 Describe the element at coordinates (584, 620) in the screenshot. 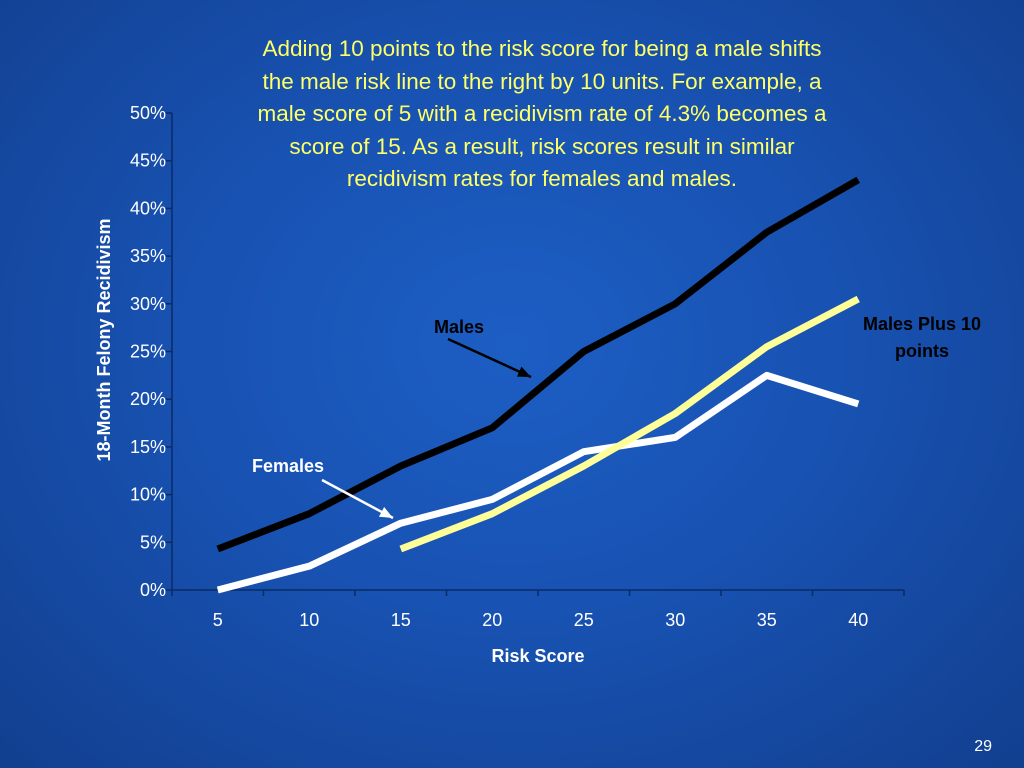

I see `x-tick-label: 25` at that location.